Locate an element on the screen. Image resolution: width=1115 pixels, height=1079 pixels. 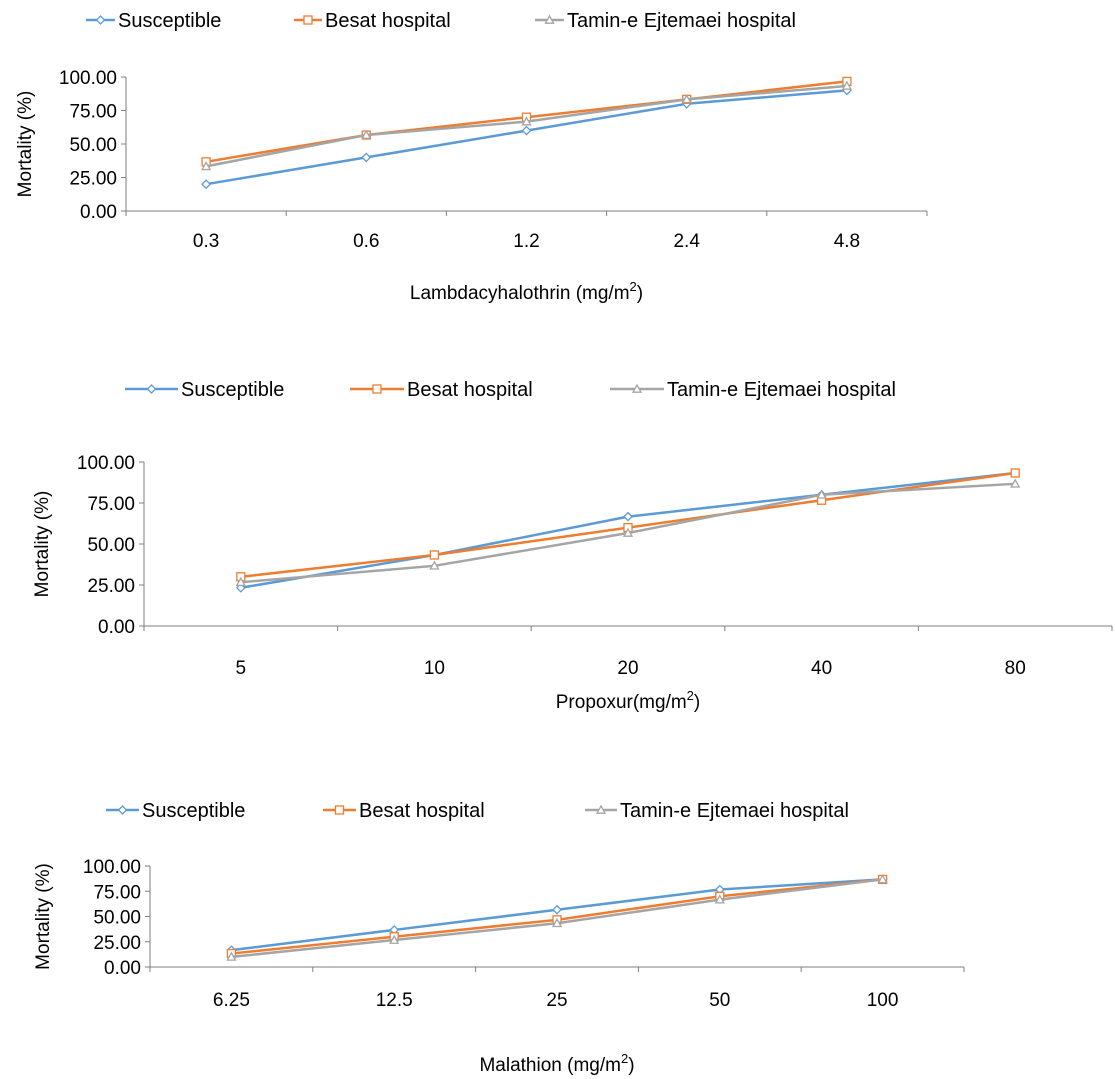
x-tick-label: 4.8 is located at coordinates (847, 241).